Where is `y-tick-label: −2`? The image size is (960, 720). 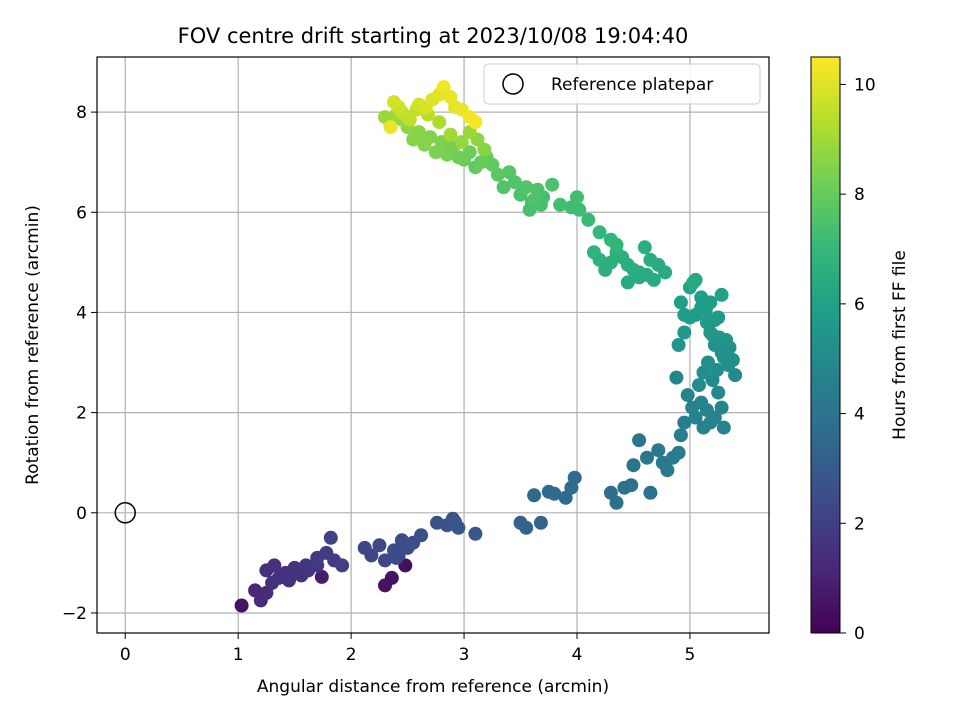 y-tick-label: −2 is located at coordinates (74, 614).